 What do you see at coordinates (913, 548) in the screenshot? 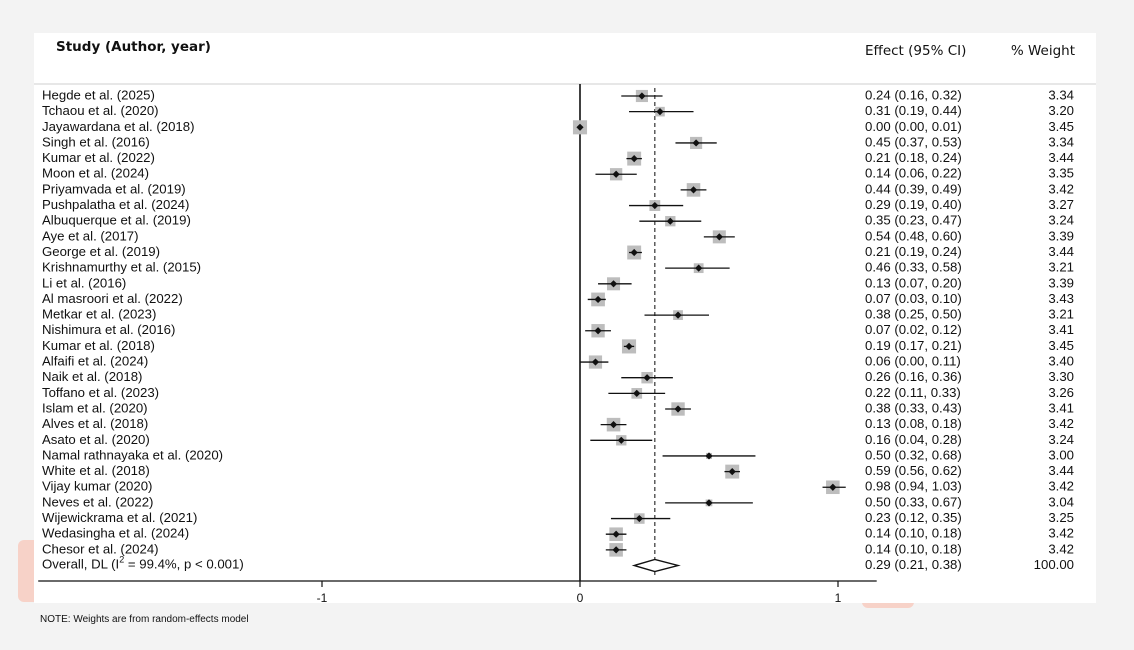
I see `effect-ci-text: 0.14 (0.10, 0.18)` at bounding box center [913, 548].